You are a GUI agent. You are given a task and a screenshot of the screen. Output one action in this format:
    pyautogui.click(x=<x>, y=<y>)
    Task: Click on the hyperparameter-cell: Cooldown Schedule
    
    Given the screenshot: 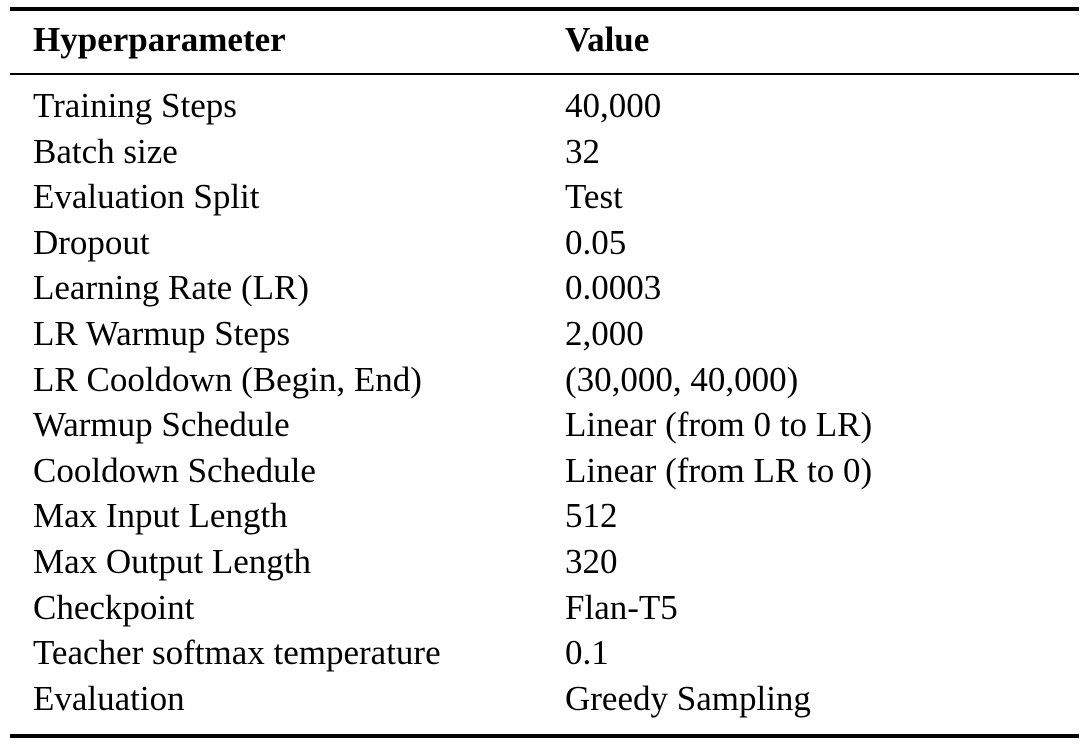 What is the action you would take?
    pyautogui.click(x=174, y=470)
    